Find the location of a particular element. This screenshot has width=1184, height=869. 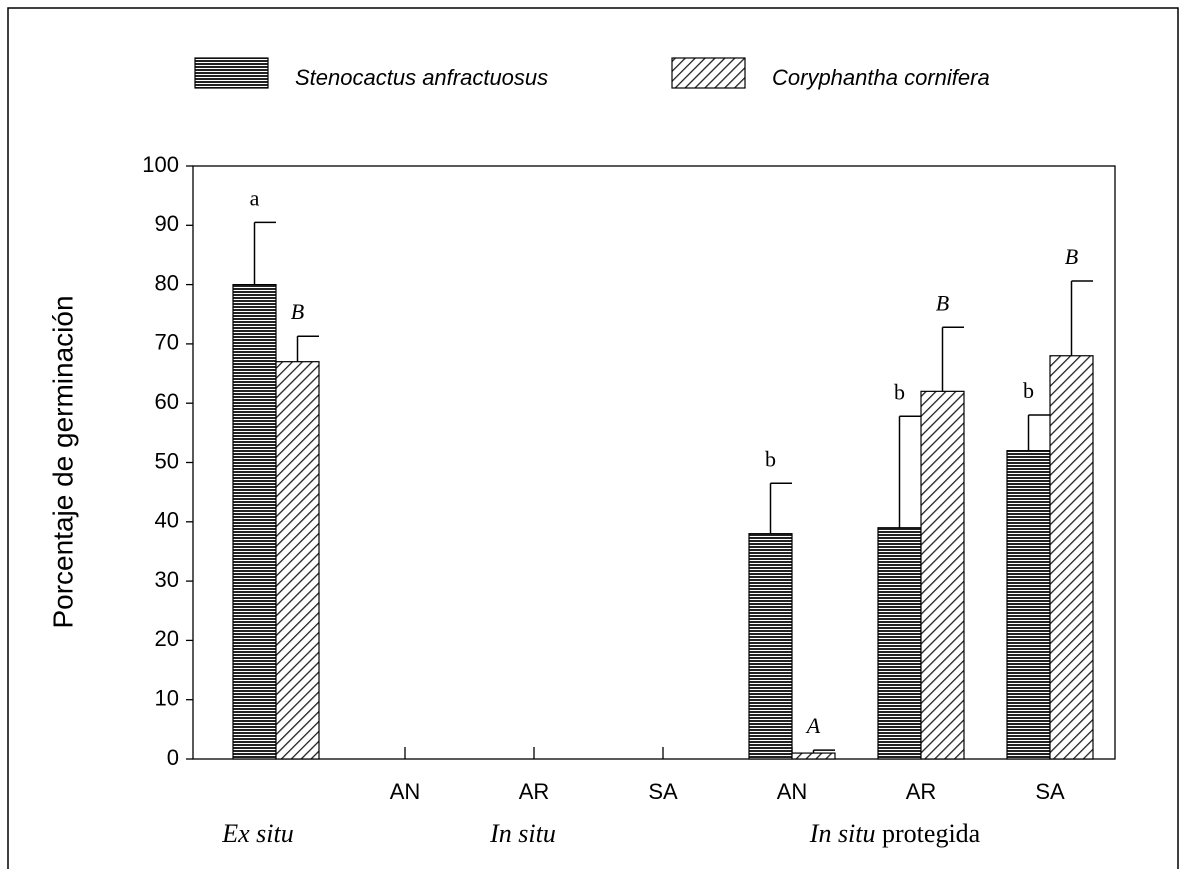

group-label: In situ is located at coordinates (522, 833).